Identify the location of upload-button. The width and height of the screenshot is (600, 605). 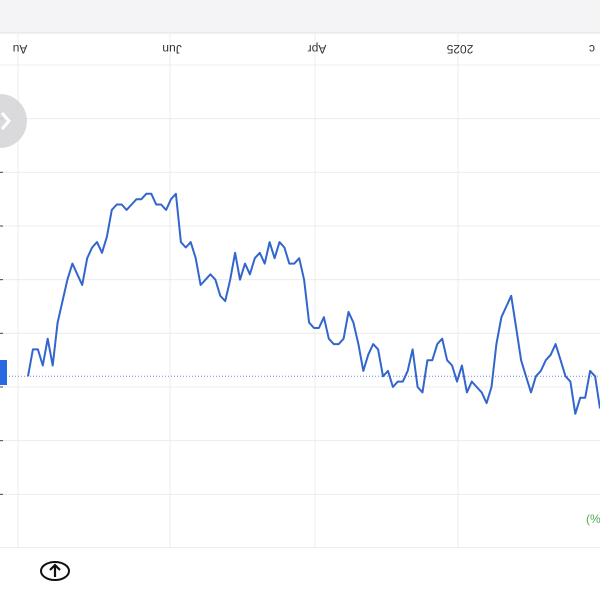
(55, 571).